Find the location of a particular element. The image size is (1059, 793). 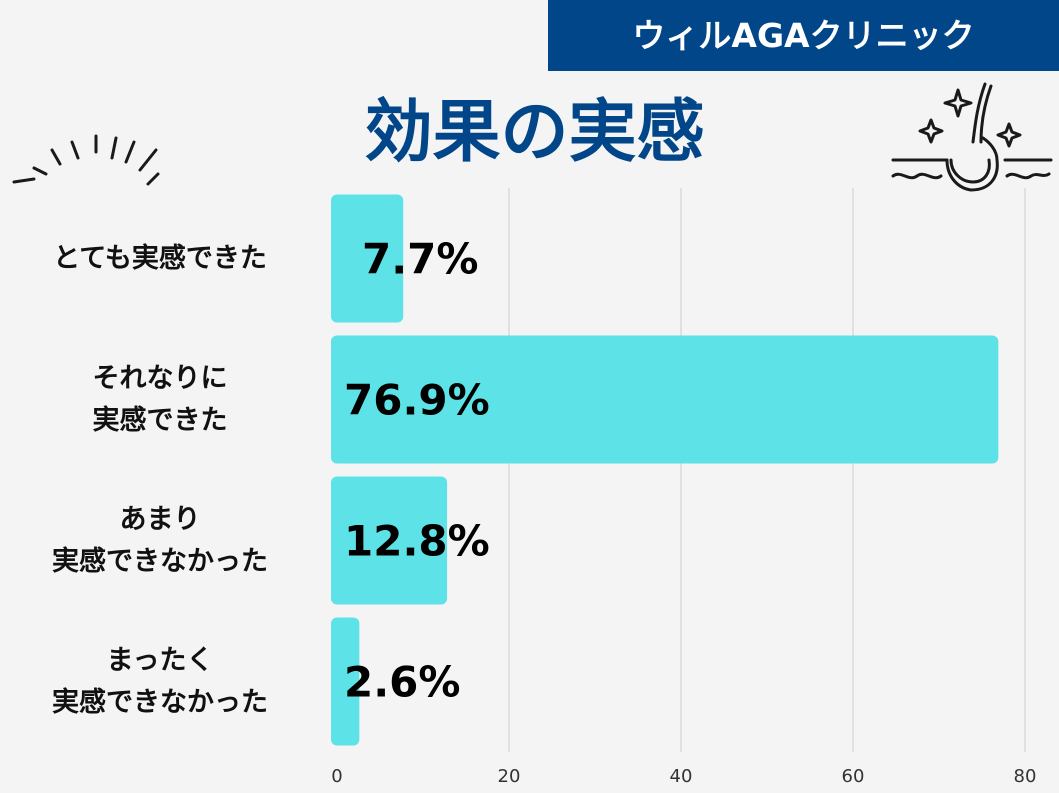

bar-value-label: 2.6% is located at coordinates (402, 682).